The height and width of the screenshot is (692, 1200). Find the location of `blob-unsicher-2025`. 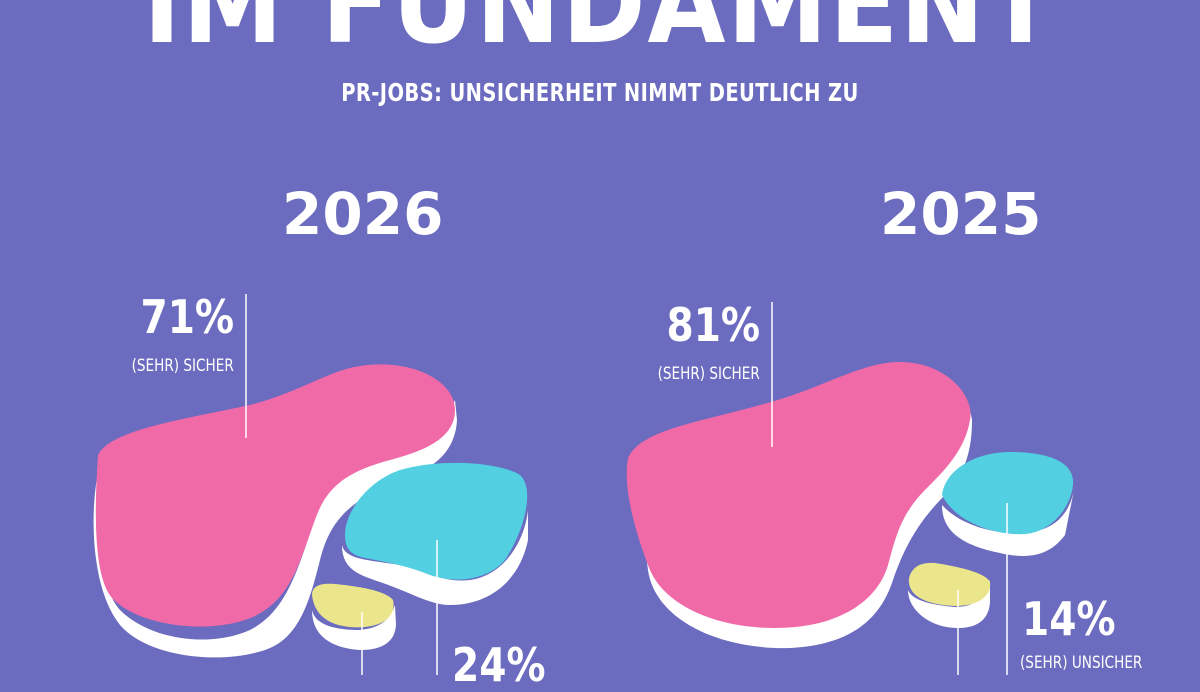

blob-unsicher-2025 is located at coordinates (1008, 493).